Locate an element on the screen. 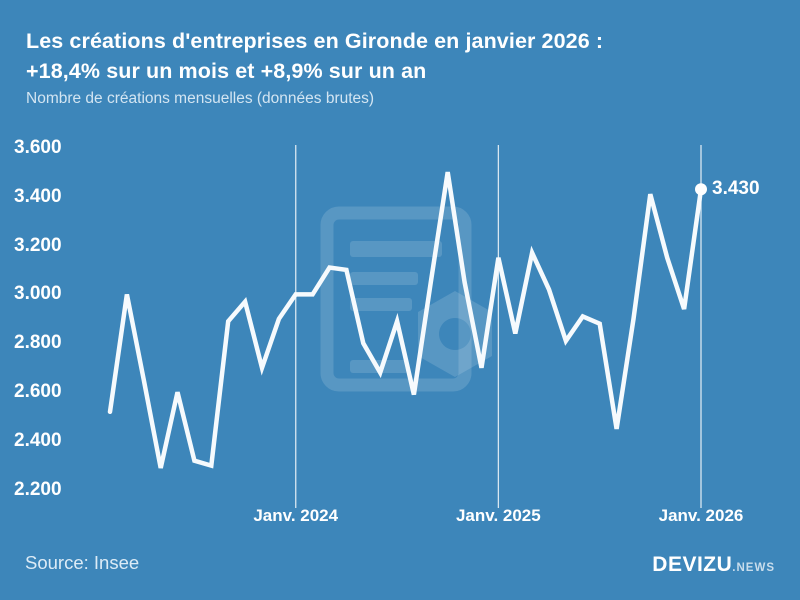  brand-name: DEVIZU is located at coordinates (692, 564).